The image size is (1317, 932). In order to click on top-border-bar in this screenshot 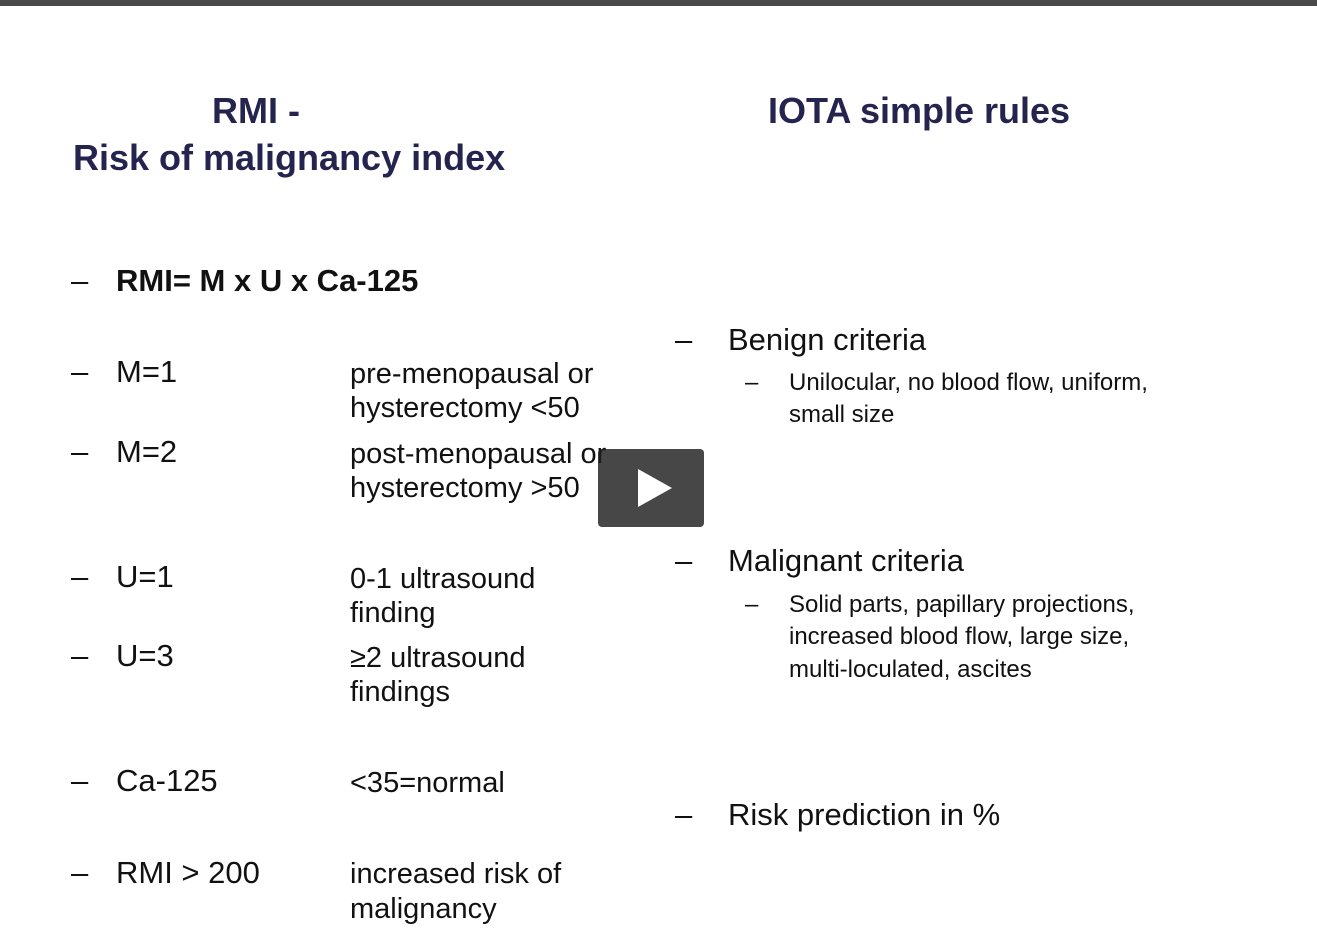, I will do `click(658, 3)`.